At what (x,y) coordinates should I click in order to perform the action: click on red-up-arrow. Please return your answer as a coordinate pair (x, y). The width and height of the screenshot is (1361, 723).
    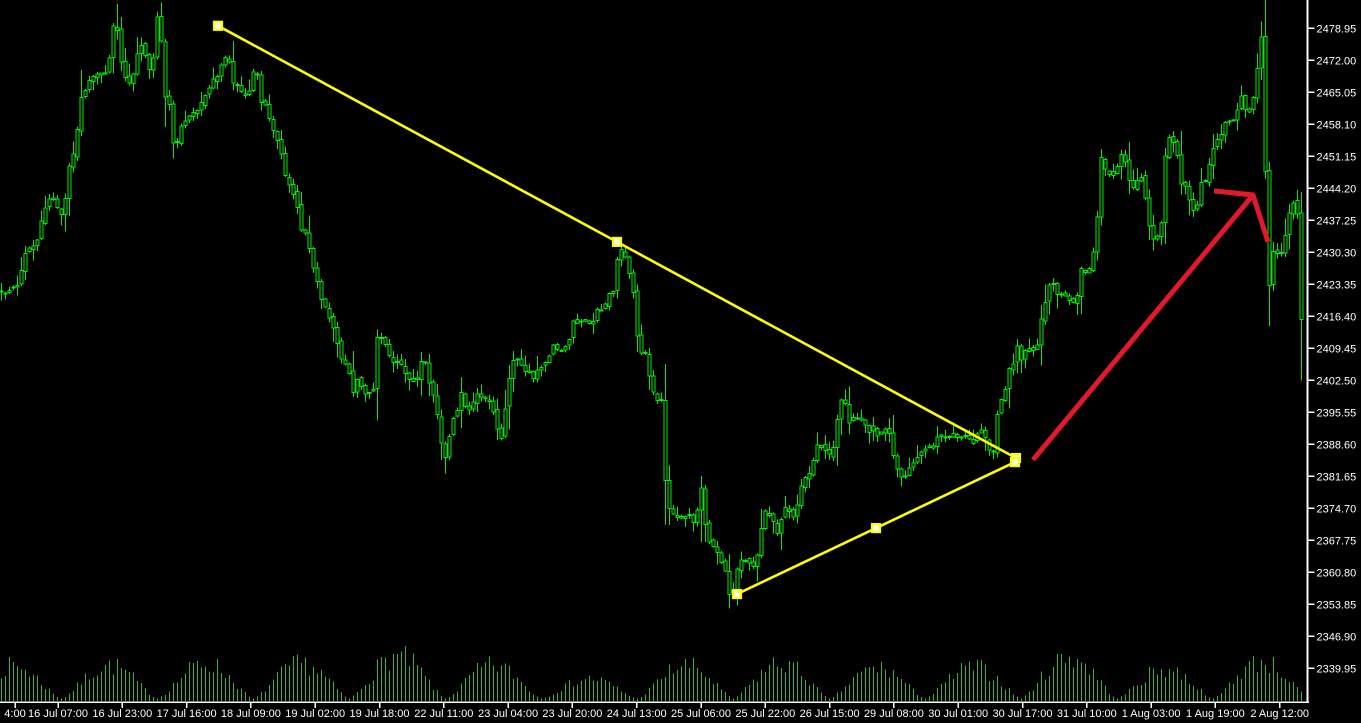
    Looking at the image, I should click on (1151, 325).